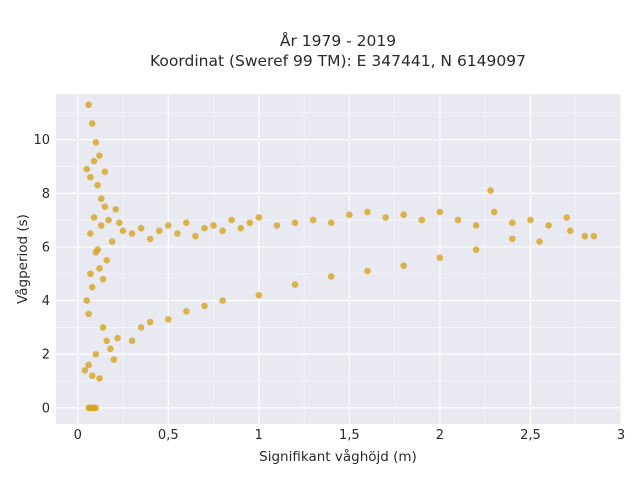  Describe the element at coordinates (46, 194) in the screenshot. I see `y-tick-label: 8` at that location.